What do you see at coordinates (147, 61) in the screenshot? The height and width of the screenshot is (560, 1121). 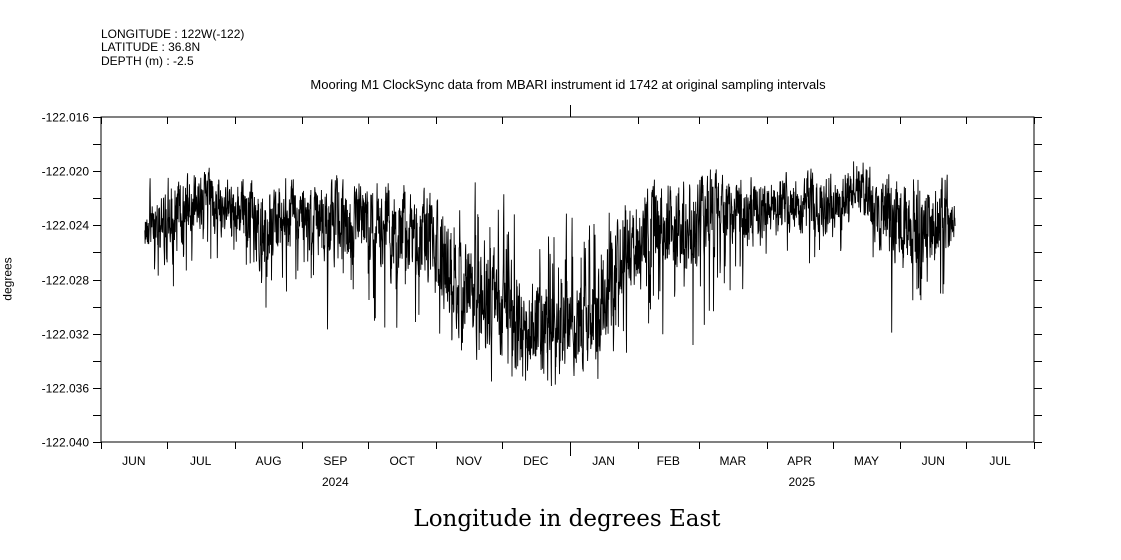 I see `depth-label: DEPTH (m) : -2.5` at bounding box center [147, 61].